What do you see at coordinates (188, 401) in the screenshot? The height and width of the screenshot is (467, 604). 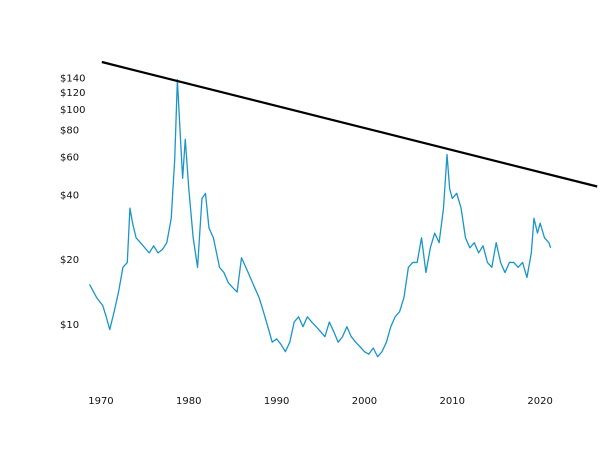 I see `x-tick-label: 1980` at bounding box center [188, 401].